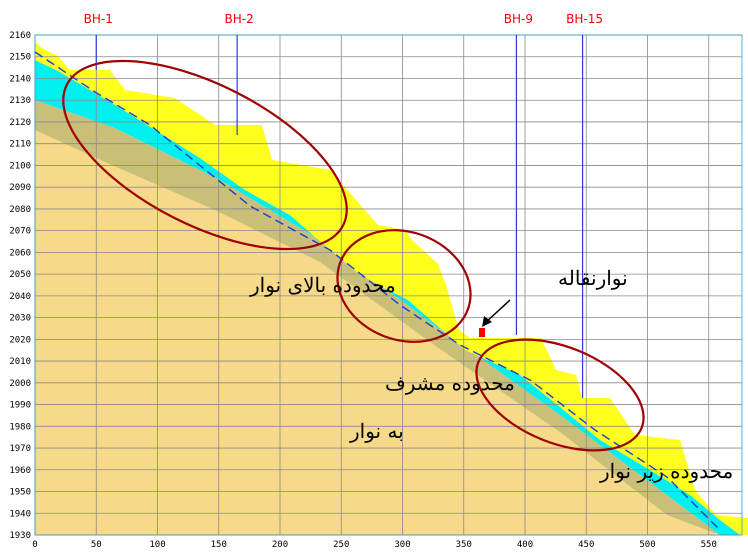 The height and width of the screenshot is (555, 748). I want to click on y-tick-label: 2050, so click(20, 275).